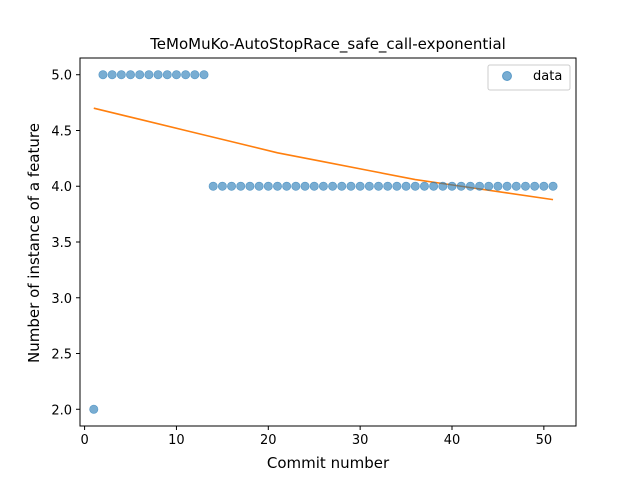 This screenshot has width=640, height=480. What do you see at coordinates (360, 440) in the screenshot?
I see `x-tick-label: 30` at bounding box center [360, 440].